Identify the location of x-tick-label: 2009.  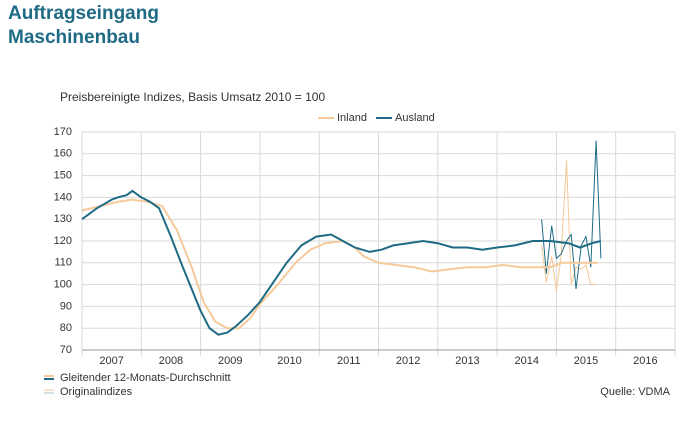
(230, 361).